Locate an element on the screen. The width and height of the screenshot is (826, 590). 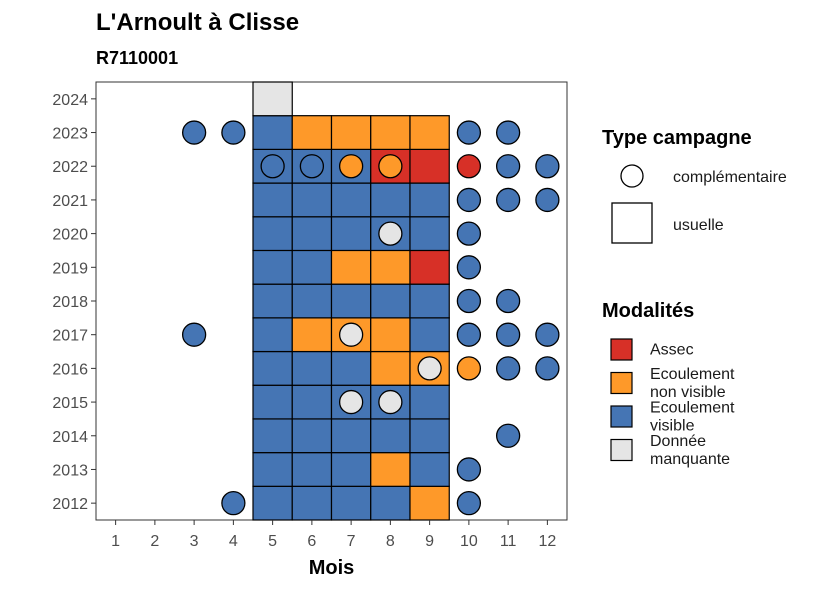
x-axis-label: Mois is located at coordinates (332, 568).